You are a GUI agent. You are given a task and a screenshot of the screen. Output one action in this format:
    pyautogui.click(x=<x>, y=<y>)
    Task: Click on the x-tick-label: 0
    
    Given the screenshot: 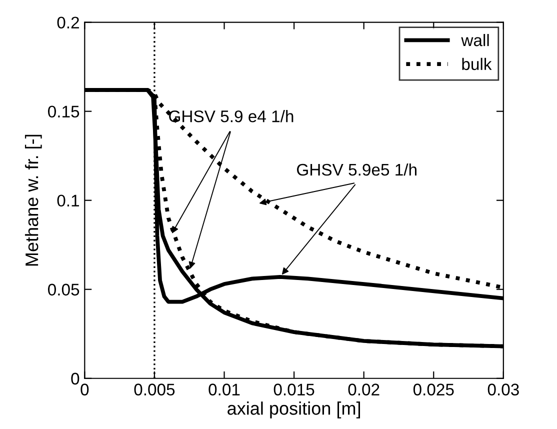 What is the action you would take?
    pyautogui.click(x=84, y=390)
    